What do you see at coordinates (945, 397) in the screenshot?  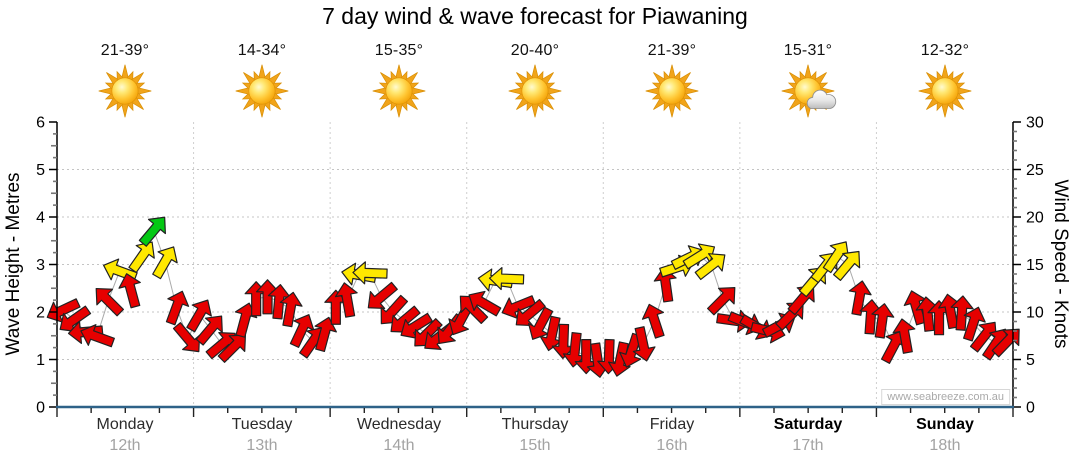 I see `watermark: www.seabreeze.com.au` at bounding box center [945, 397].